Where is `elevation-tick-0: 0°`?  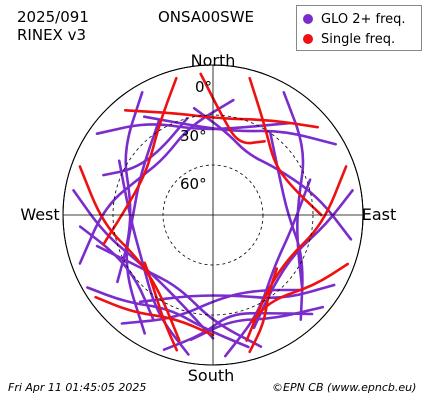 elevation-tick-0: 0° is located at coordinates (203, 87).